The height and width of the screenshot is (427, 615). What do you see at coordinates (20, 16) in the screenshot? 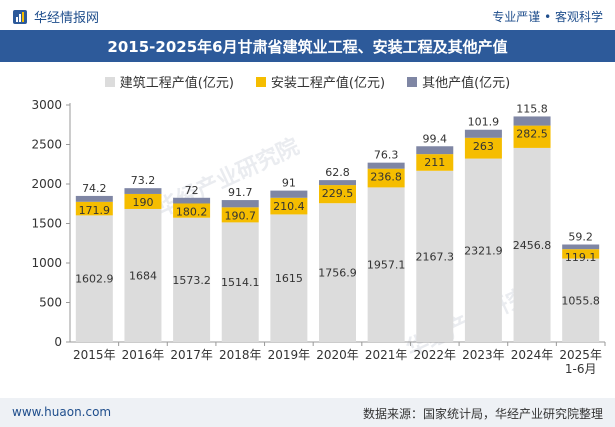
I see `logo-icon` at bounding box center [20, 16].